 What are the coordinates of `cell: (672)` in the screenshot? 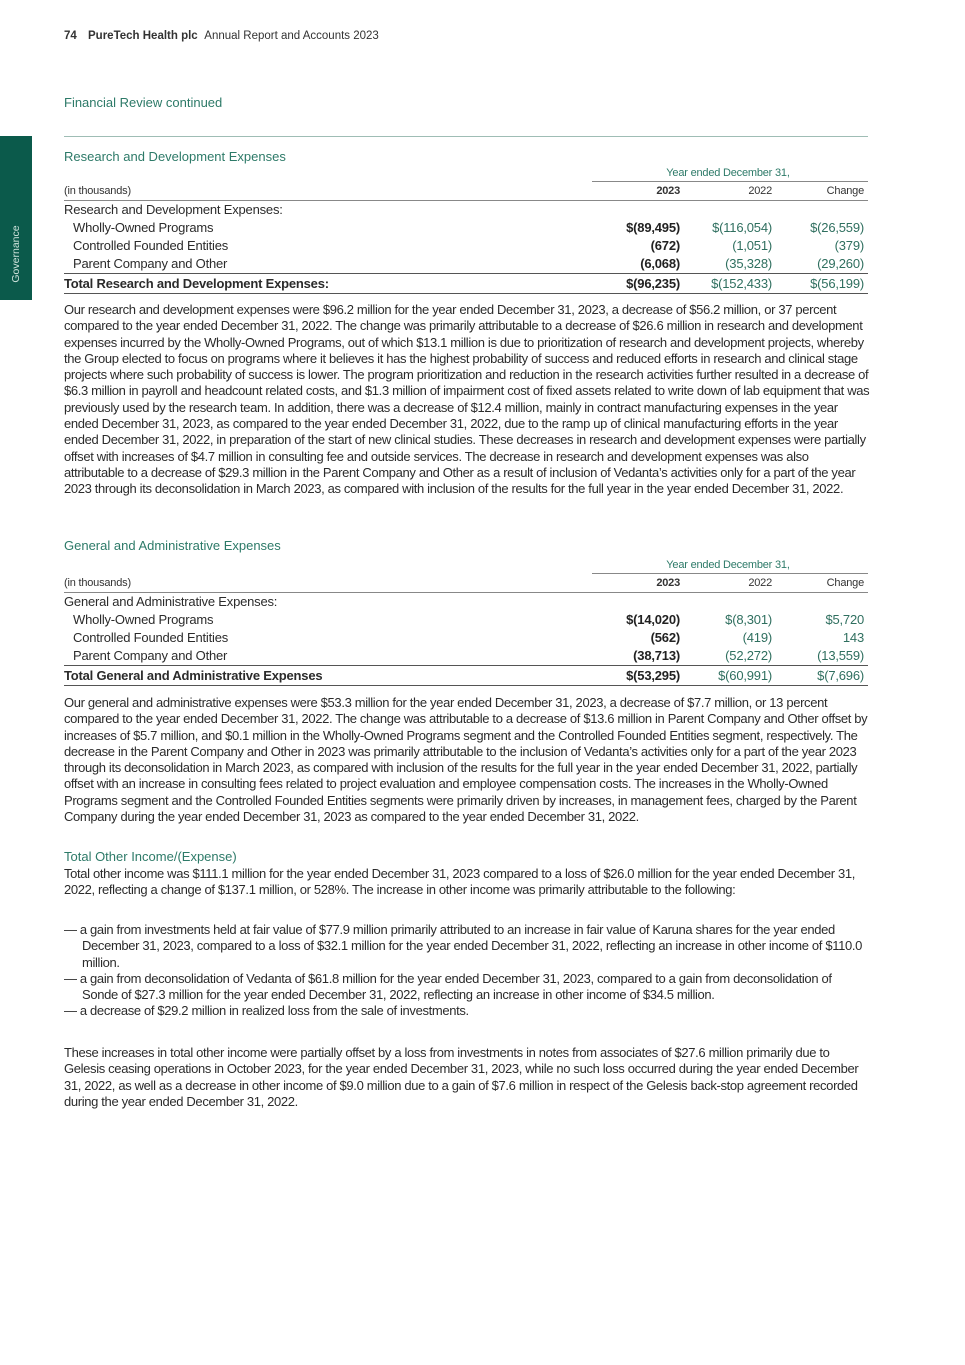 It's located at (665, 245).